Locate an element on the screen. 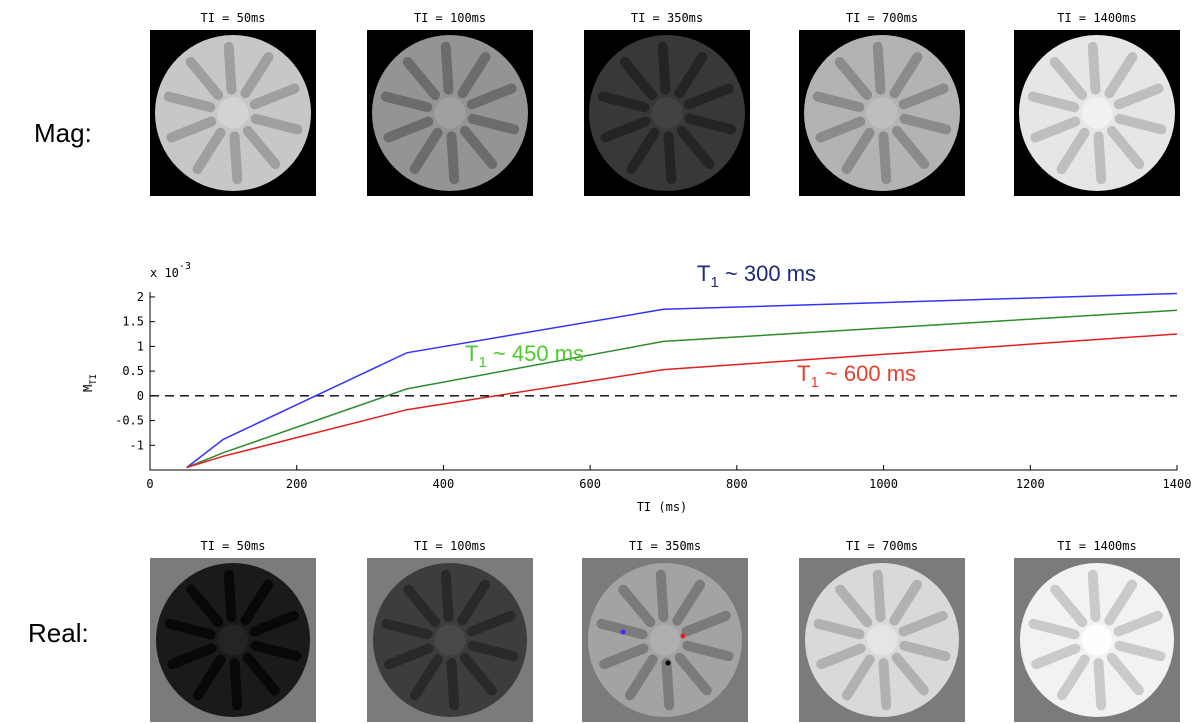 The width and height of the screenshot is (1200, 724). panel-title: TI = 50ms is located at coordinates (233, 546).